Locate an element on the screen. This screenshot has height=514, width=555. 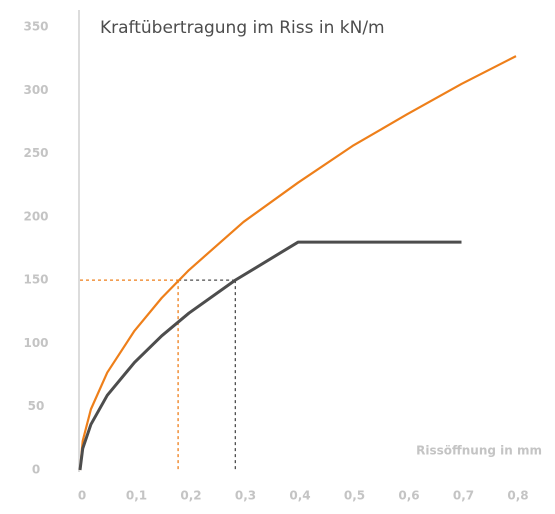
y-tick-label: 0 is located at coordinates (36, 470).